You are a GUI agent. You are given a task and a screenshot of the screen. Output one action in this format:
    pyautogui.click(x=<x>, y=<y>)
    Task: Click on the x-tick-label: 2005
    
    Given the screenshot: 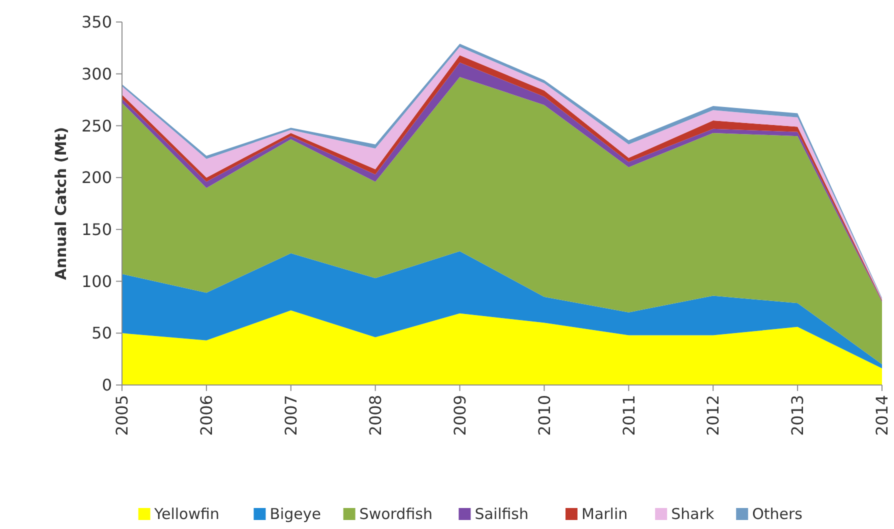 What is the action you would take?
    pyautogui.click(x=122, y=415)
    